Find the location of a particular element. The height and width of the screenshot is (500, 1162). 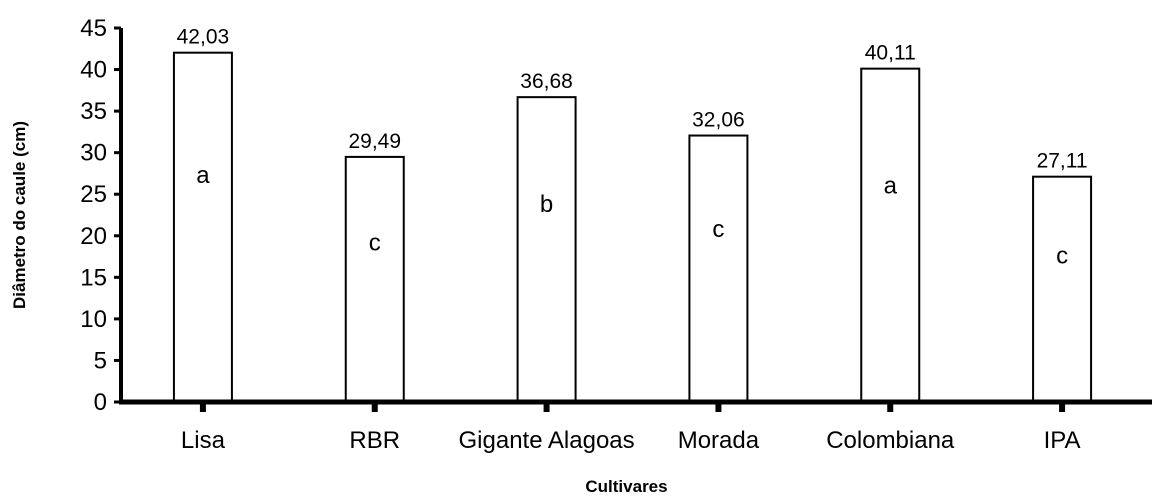

bar-value-label: 42,03 is located at coordinates (203, 37).